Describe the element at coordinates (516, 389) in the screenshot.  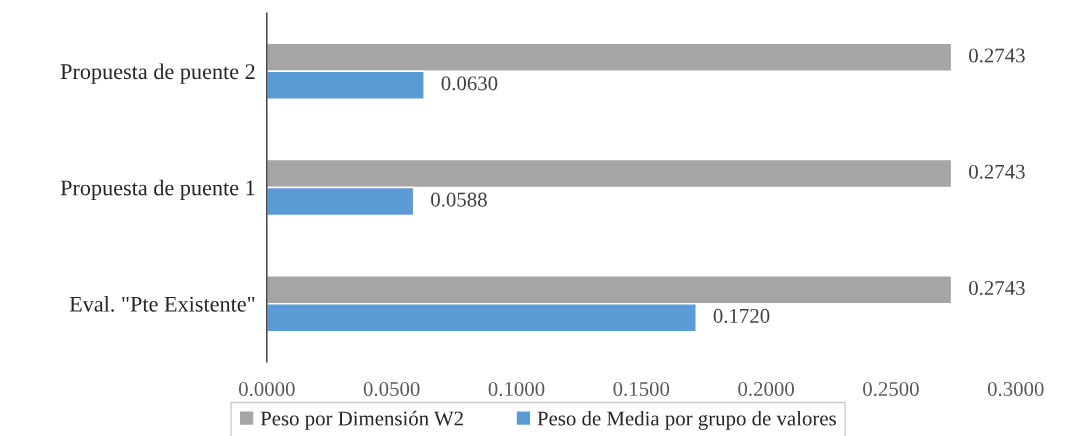
I see `x-tick-label: 0.1000` at that location.